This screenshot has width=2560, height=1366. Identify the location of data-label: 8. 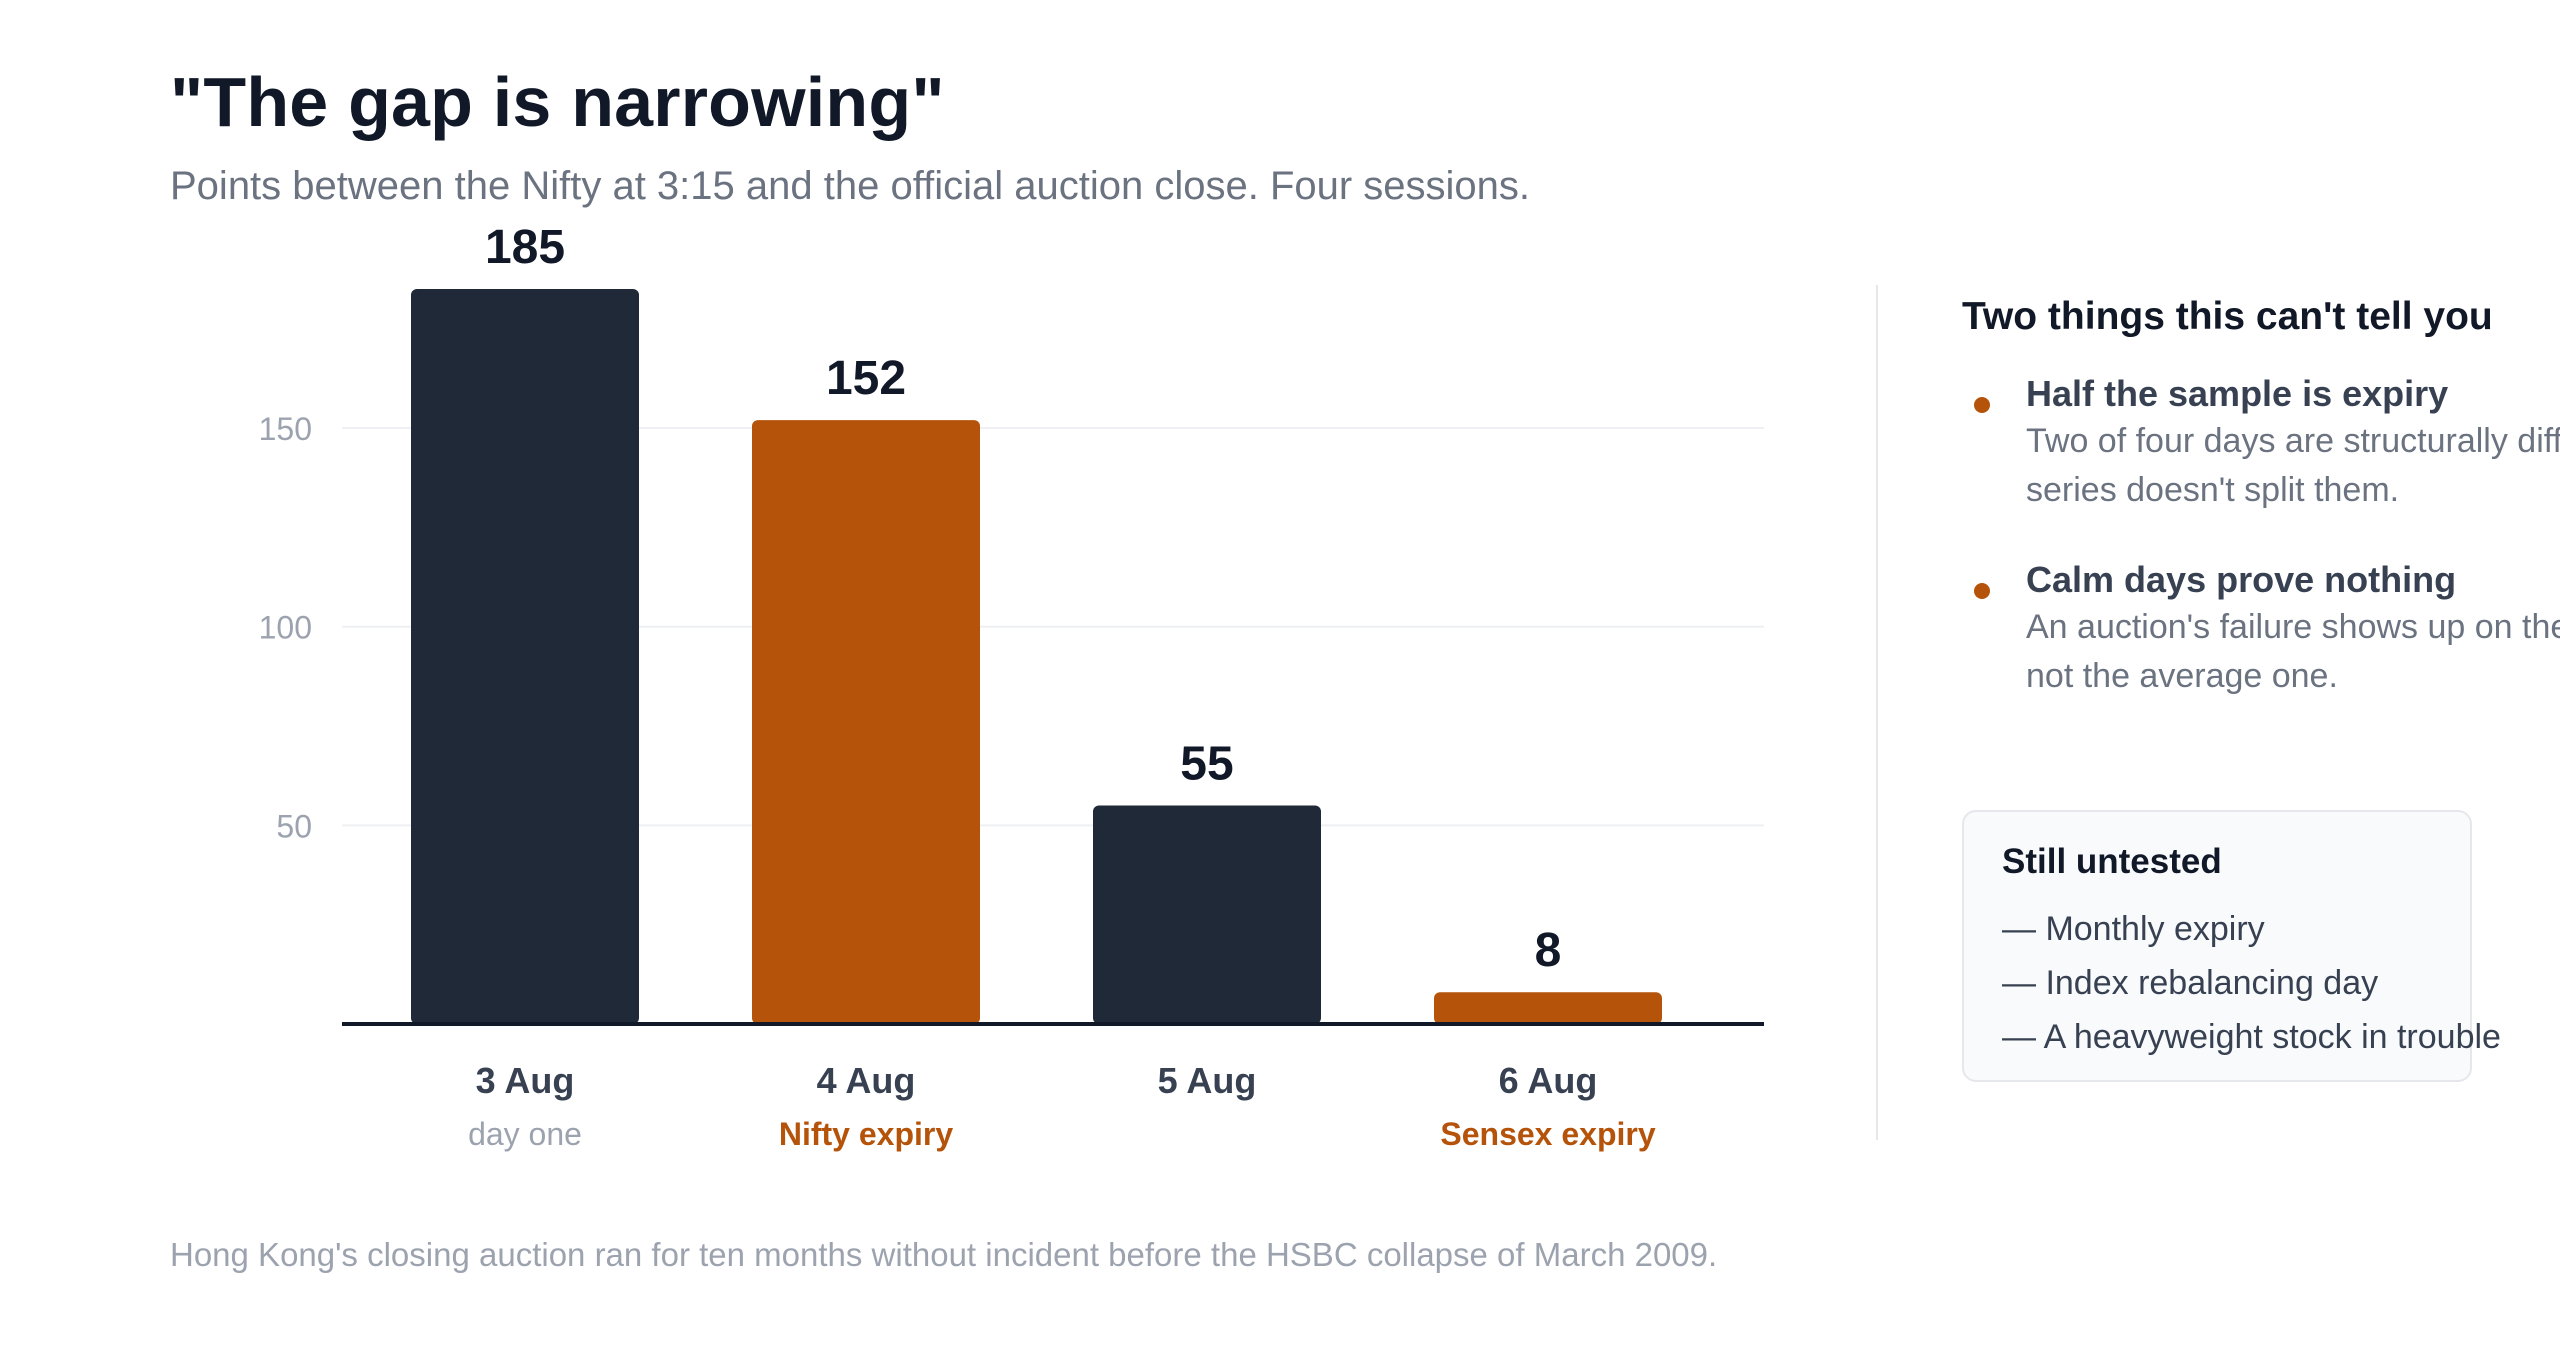
(1548, 950).